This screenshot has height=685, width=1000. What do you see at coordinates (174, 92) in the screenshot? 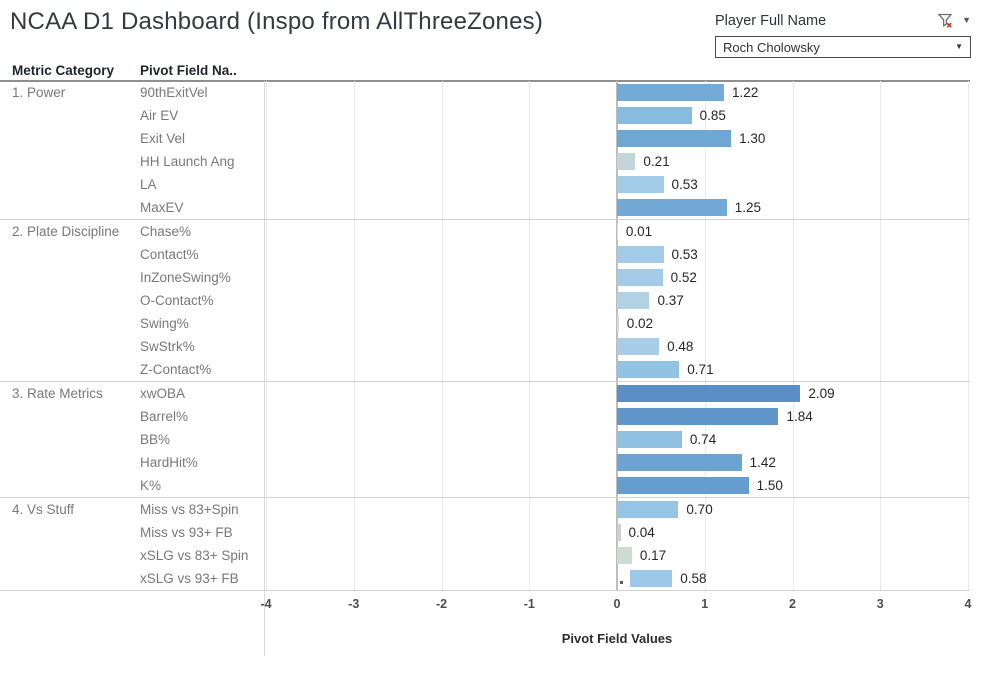
I see `pivot-field-label: 90thExitVel` at bounding box center [174, 92].